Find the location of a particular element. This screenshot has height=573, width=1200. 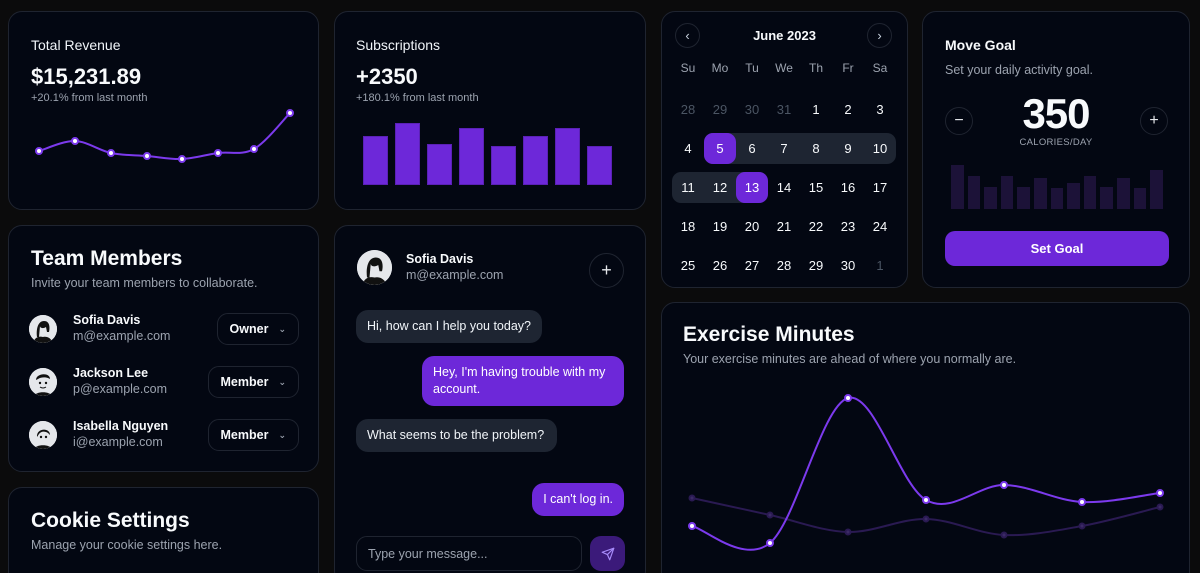

calendar-day: 17 is located at coordinates (880, 187).